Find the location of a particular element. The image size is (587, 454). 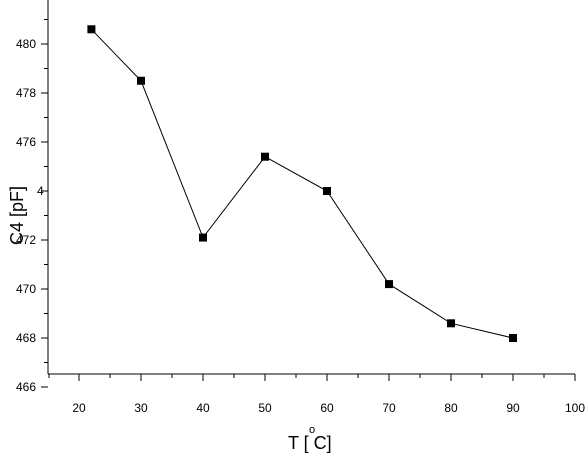

y-tick-label-470: 470 is located at coordinates (26, 289).